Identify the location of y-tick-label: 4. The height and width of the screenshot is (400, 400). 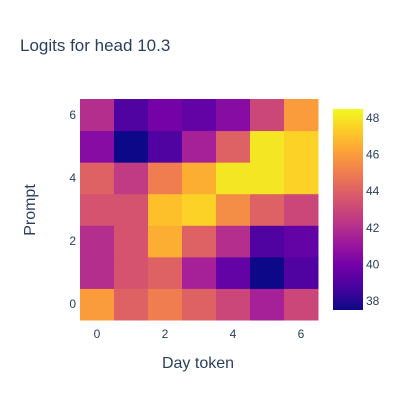
(72, 178).